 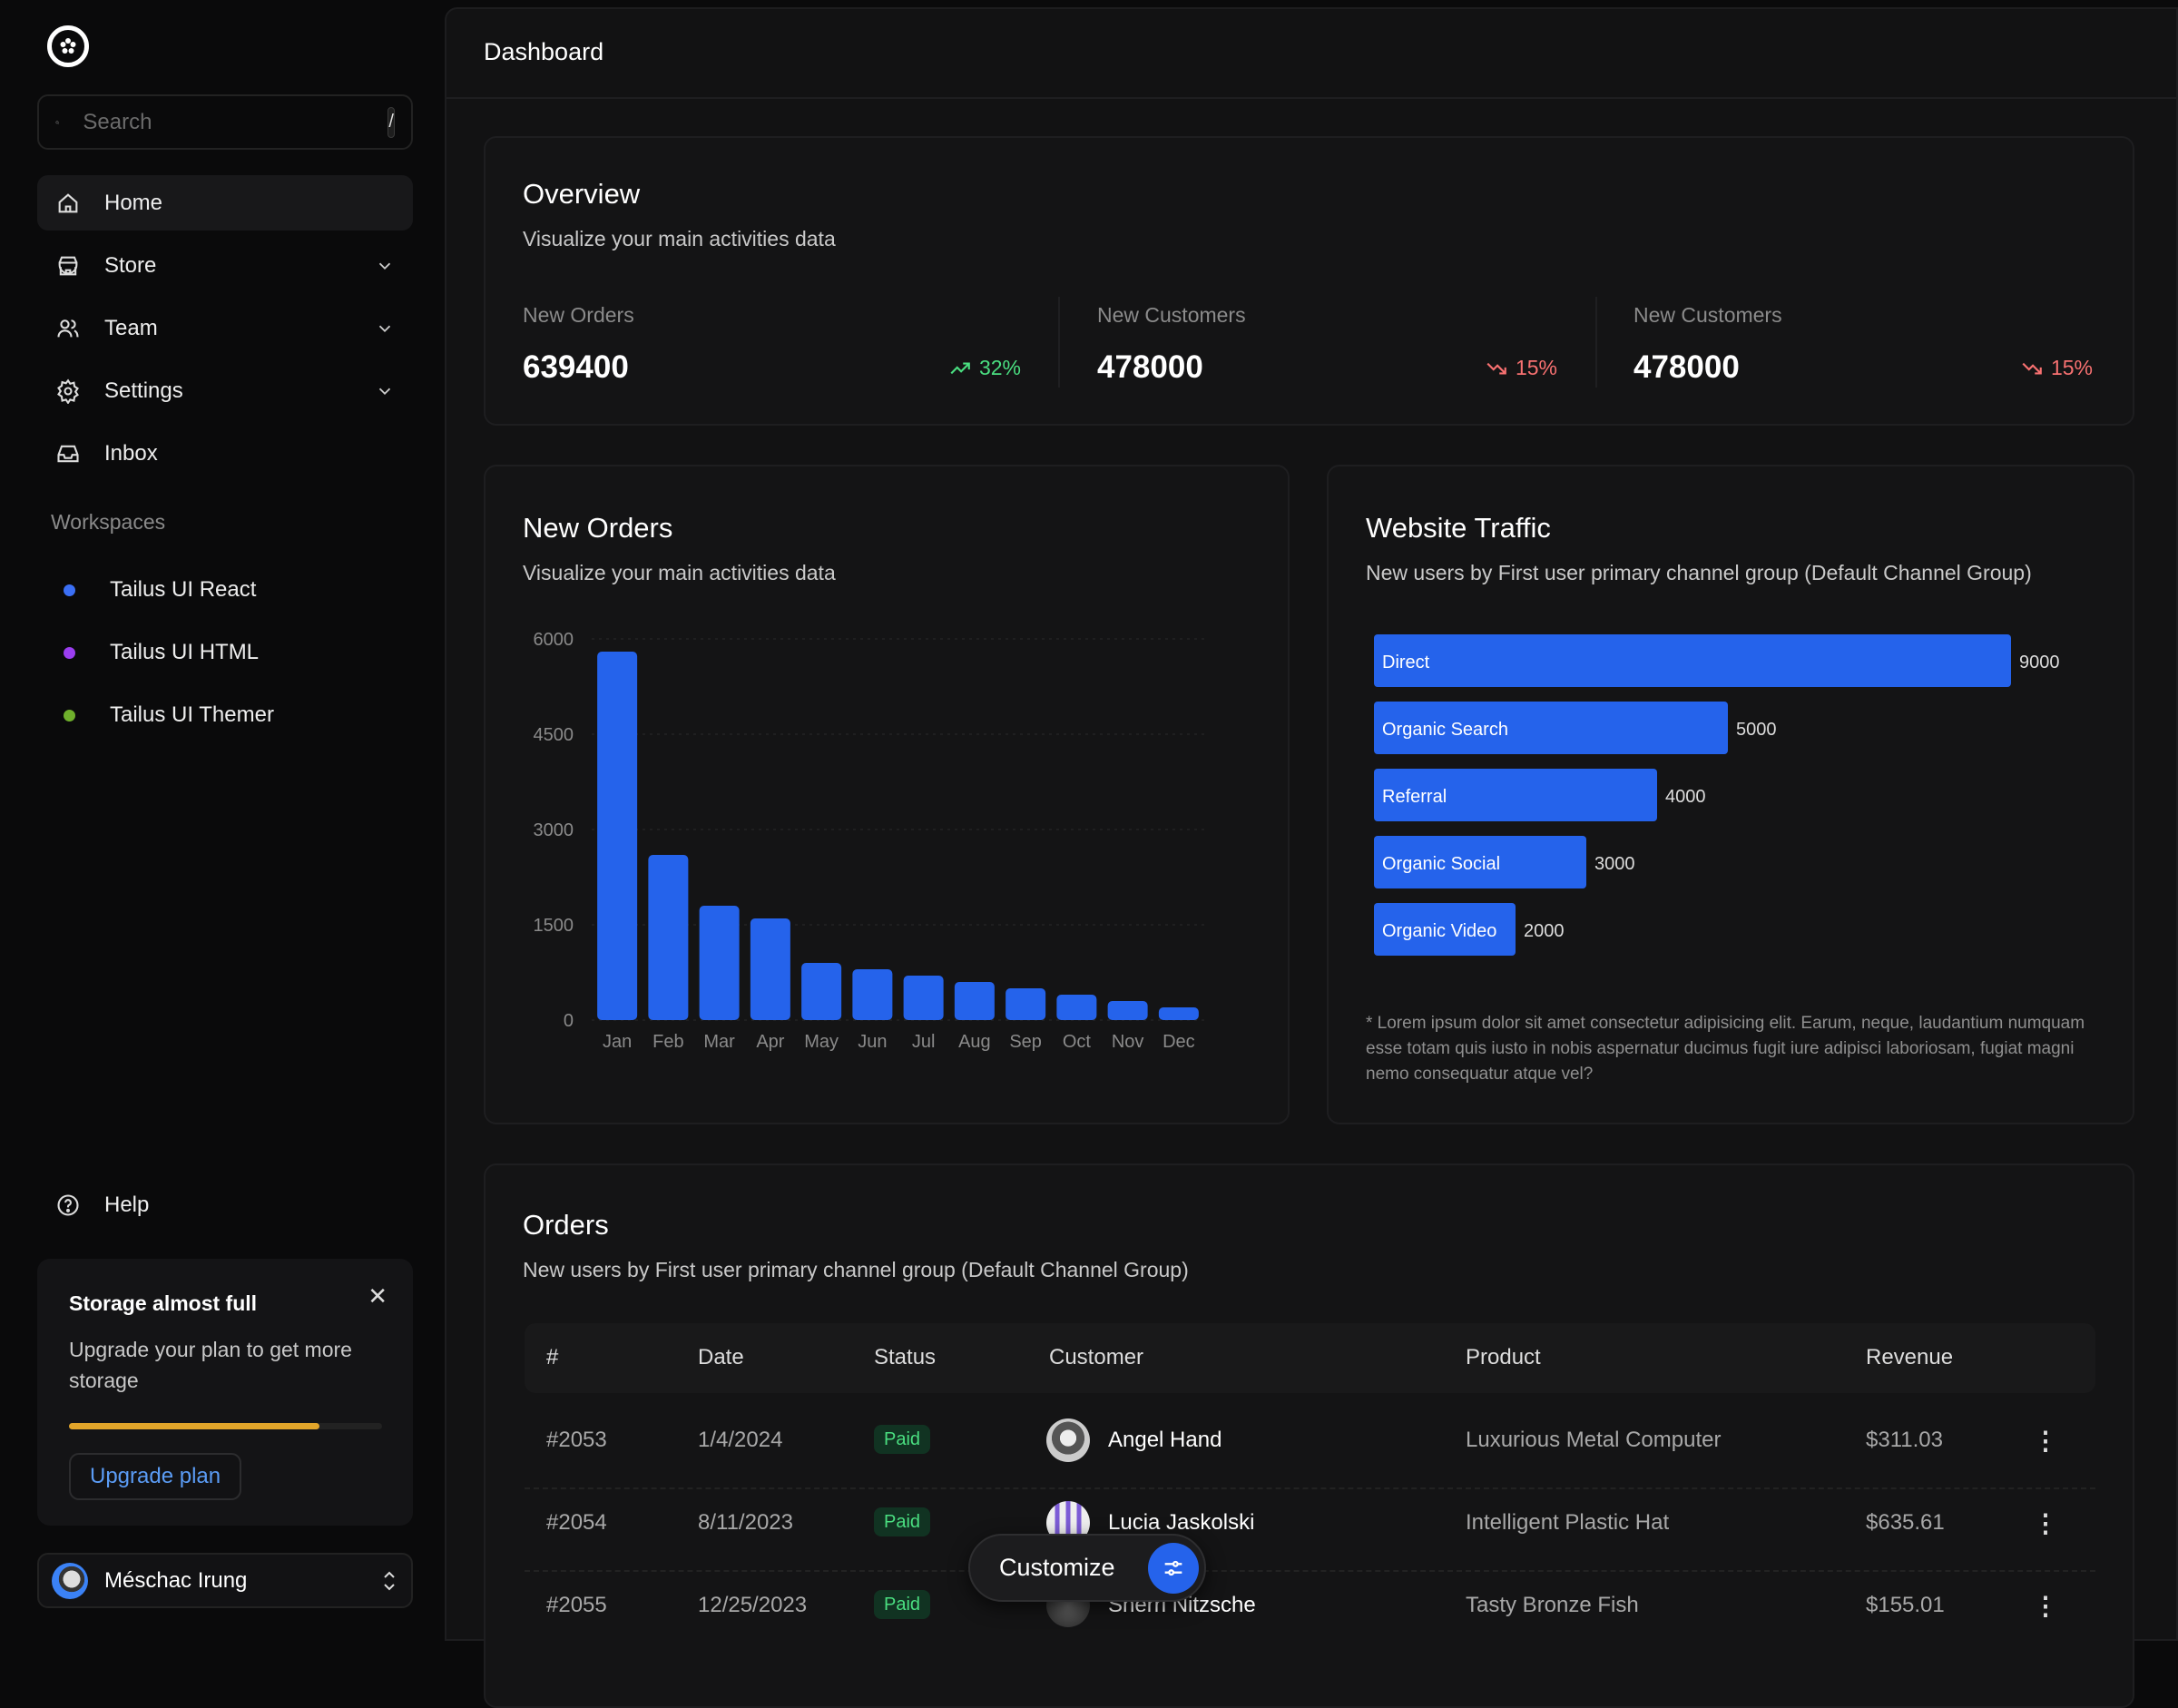 What do you see at coordinates (1594, 1440) in the screenshot?
I see `cell-product: Luxurious Metal Computer` at bounding box center [1594, 1440].